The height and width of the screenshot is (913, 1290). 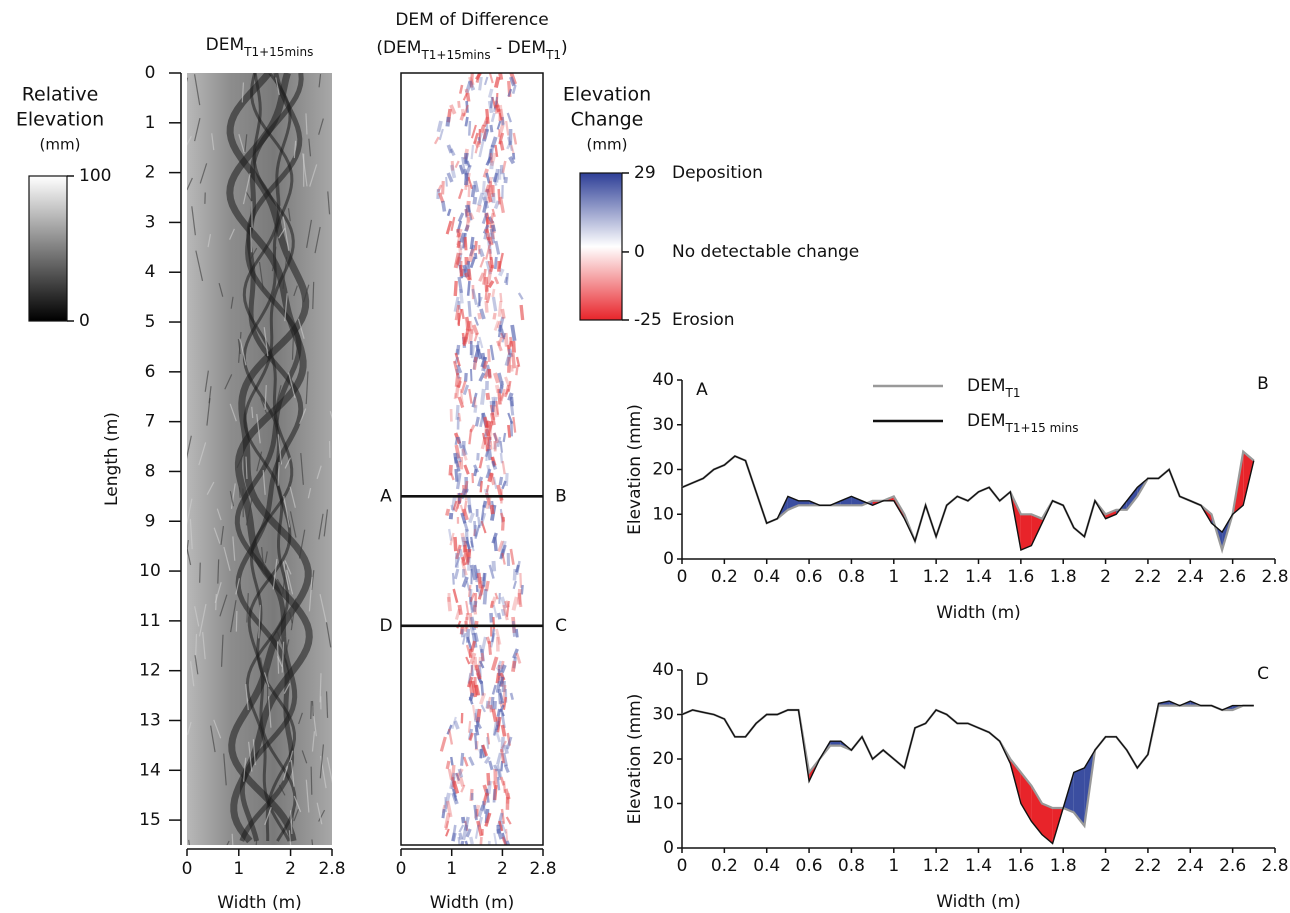 What do you see at coordinates (1147, 866) in the screenshot?
I see `x-tick-label: 2.2` at bounding box center [1147, 866].